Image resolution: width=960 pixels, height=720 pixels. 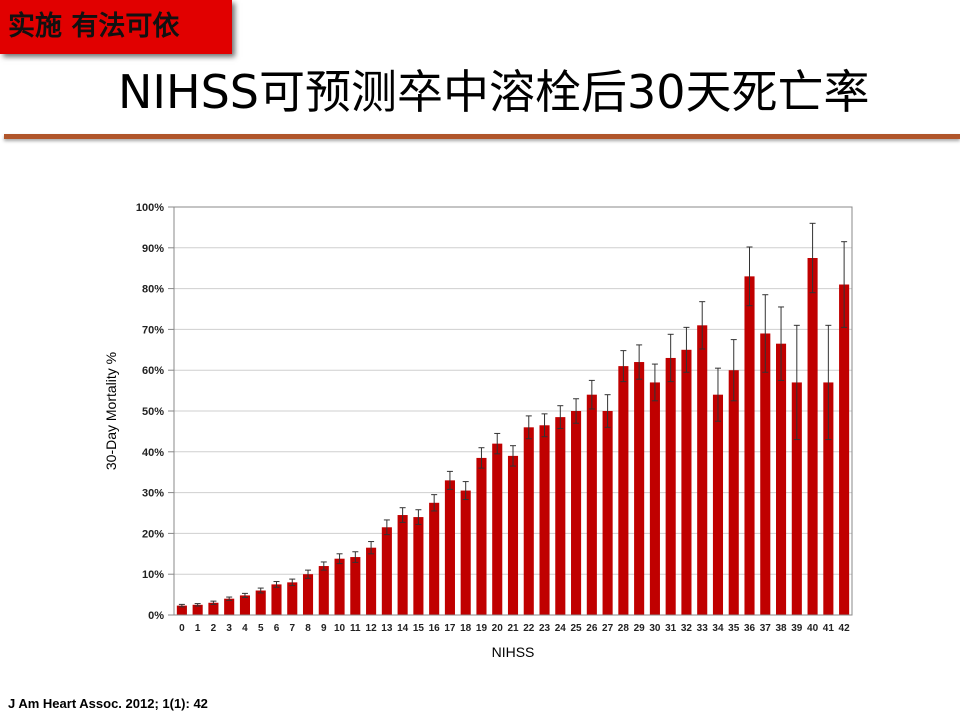 I want to click on x-tick-label: 39, so click(x=797, y=628).